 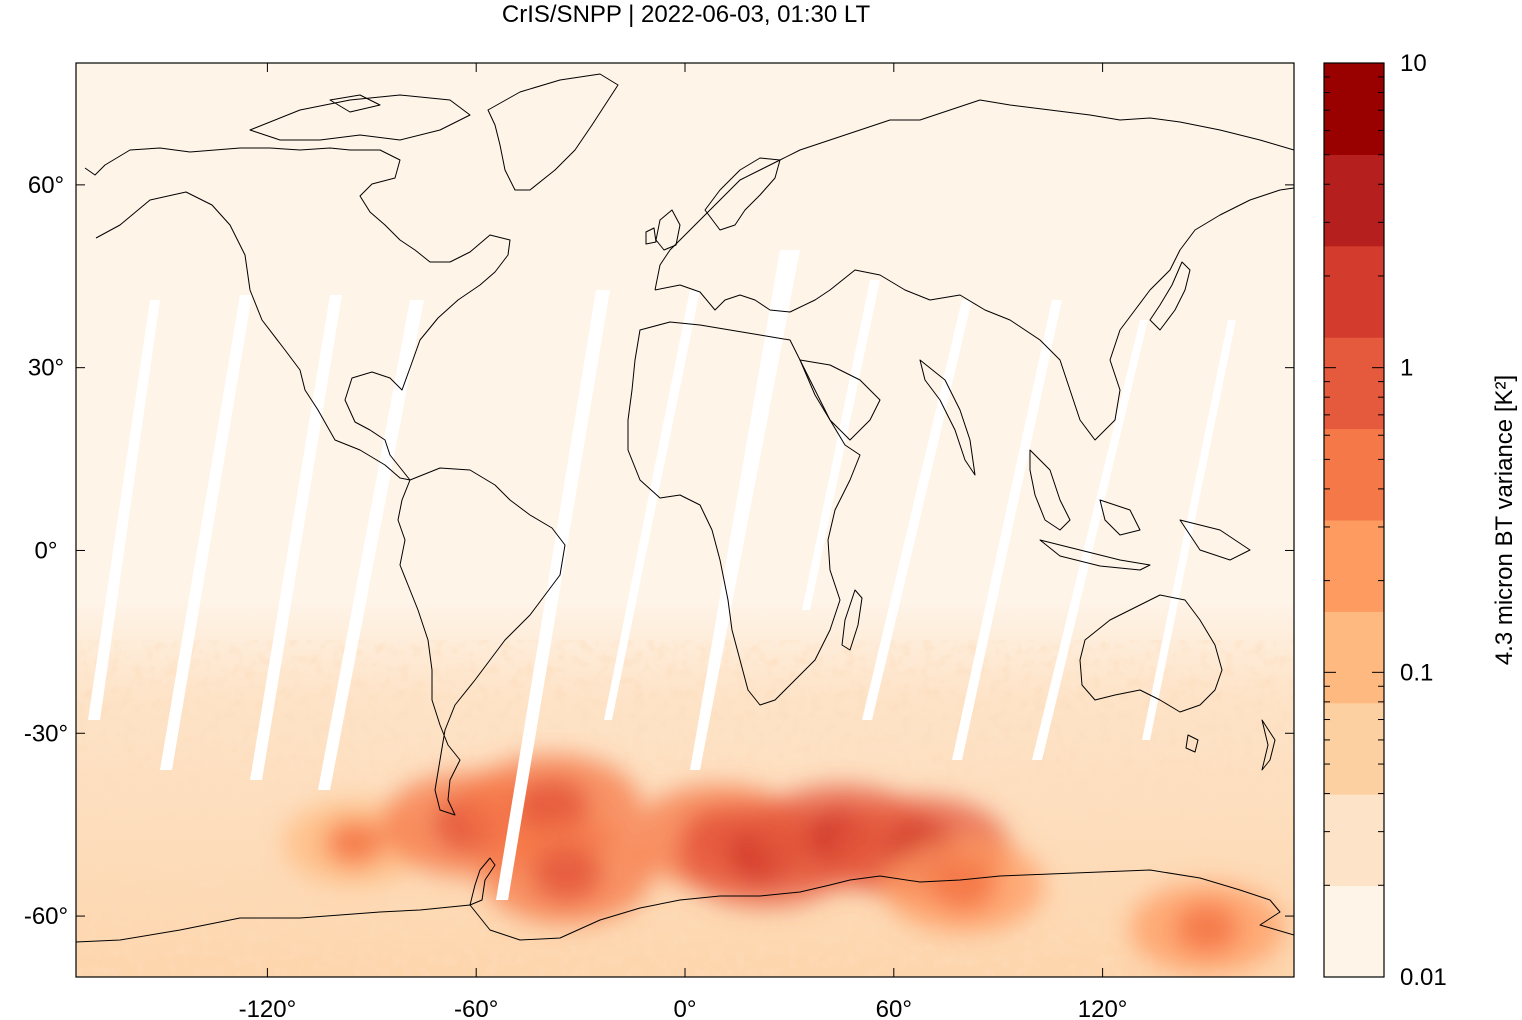 What do you see at coordinates (663, 230) in the screenshot?
I see `coastline-british-isles` at bounding box center [663, 230].